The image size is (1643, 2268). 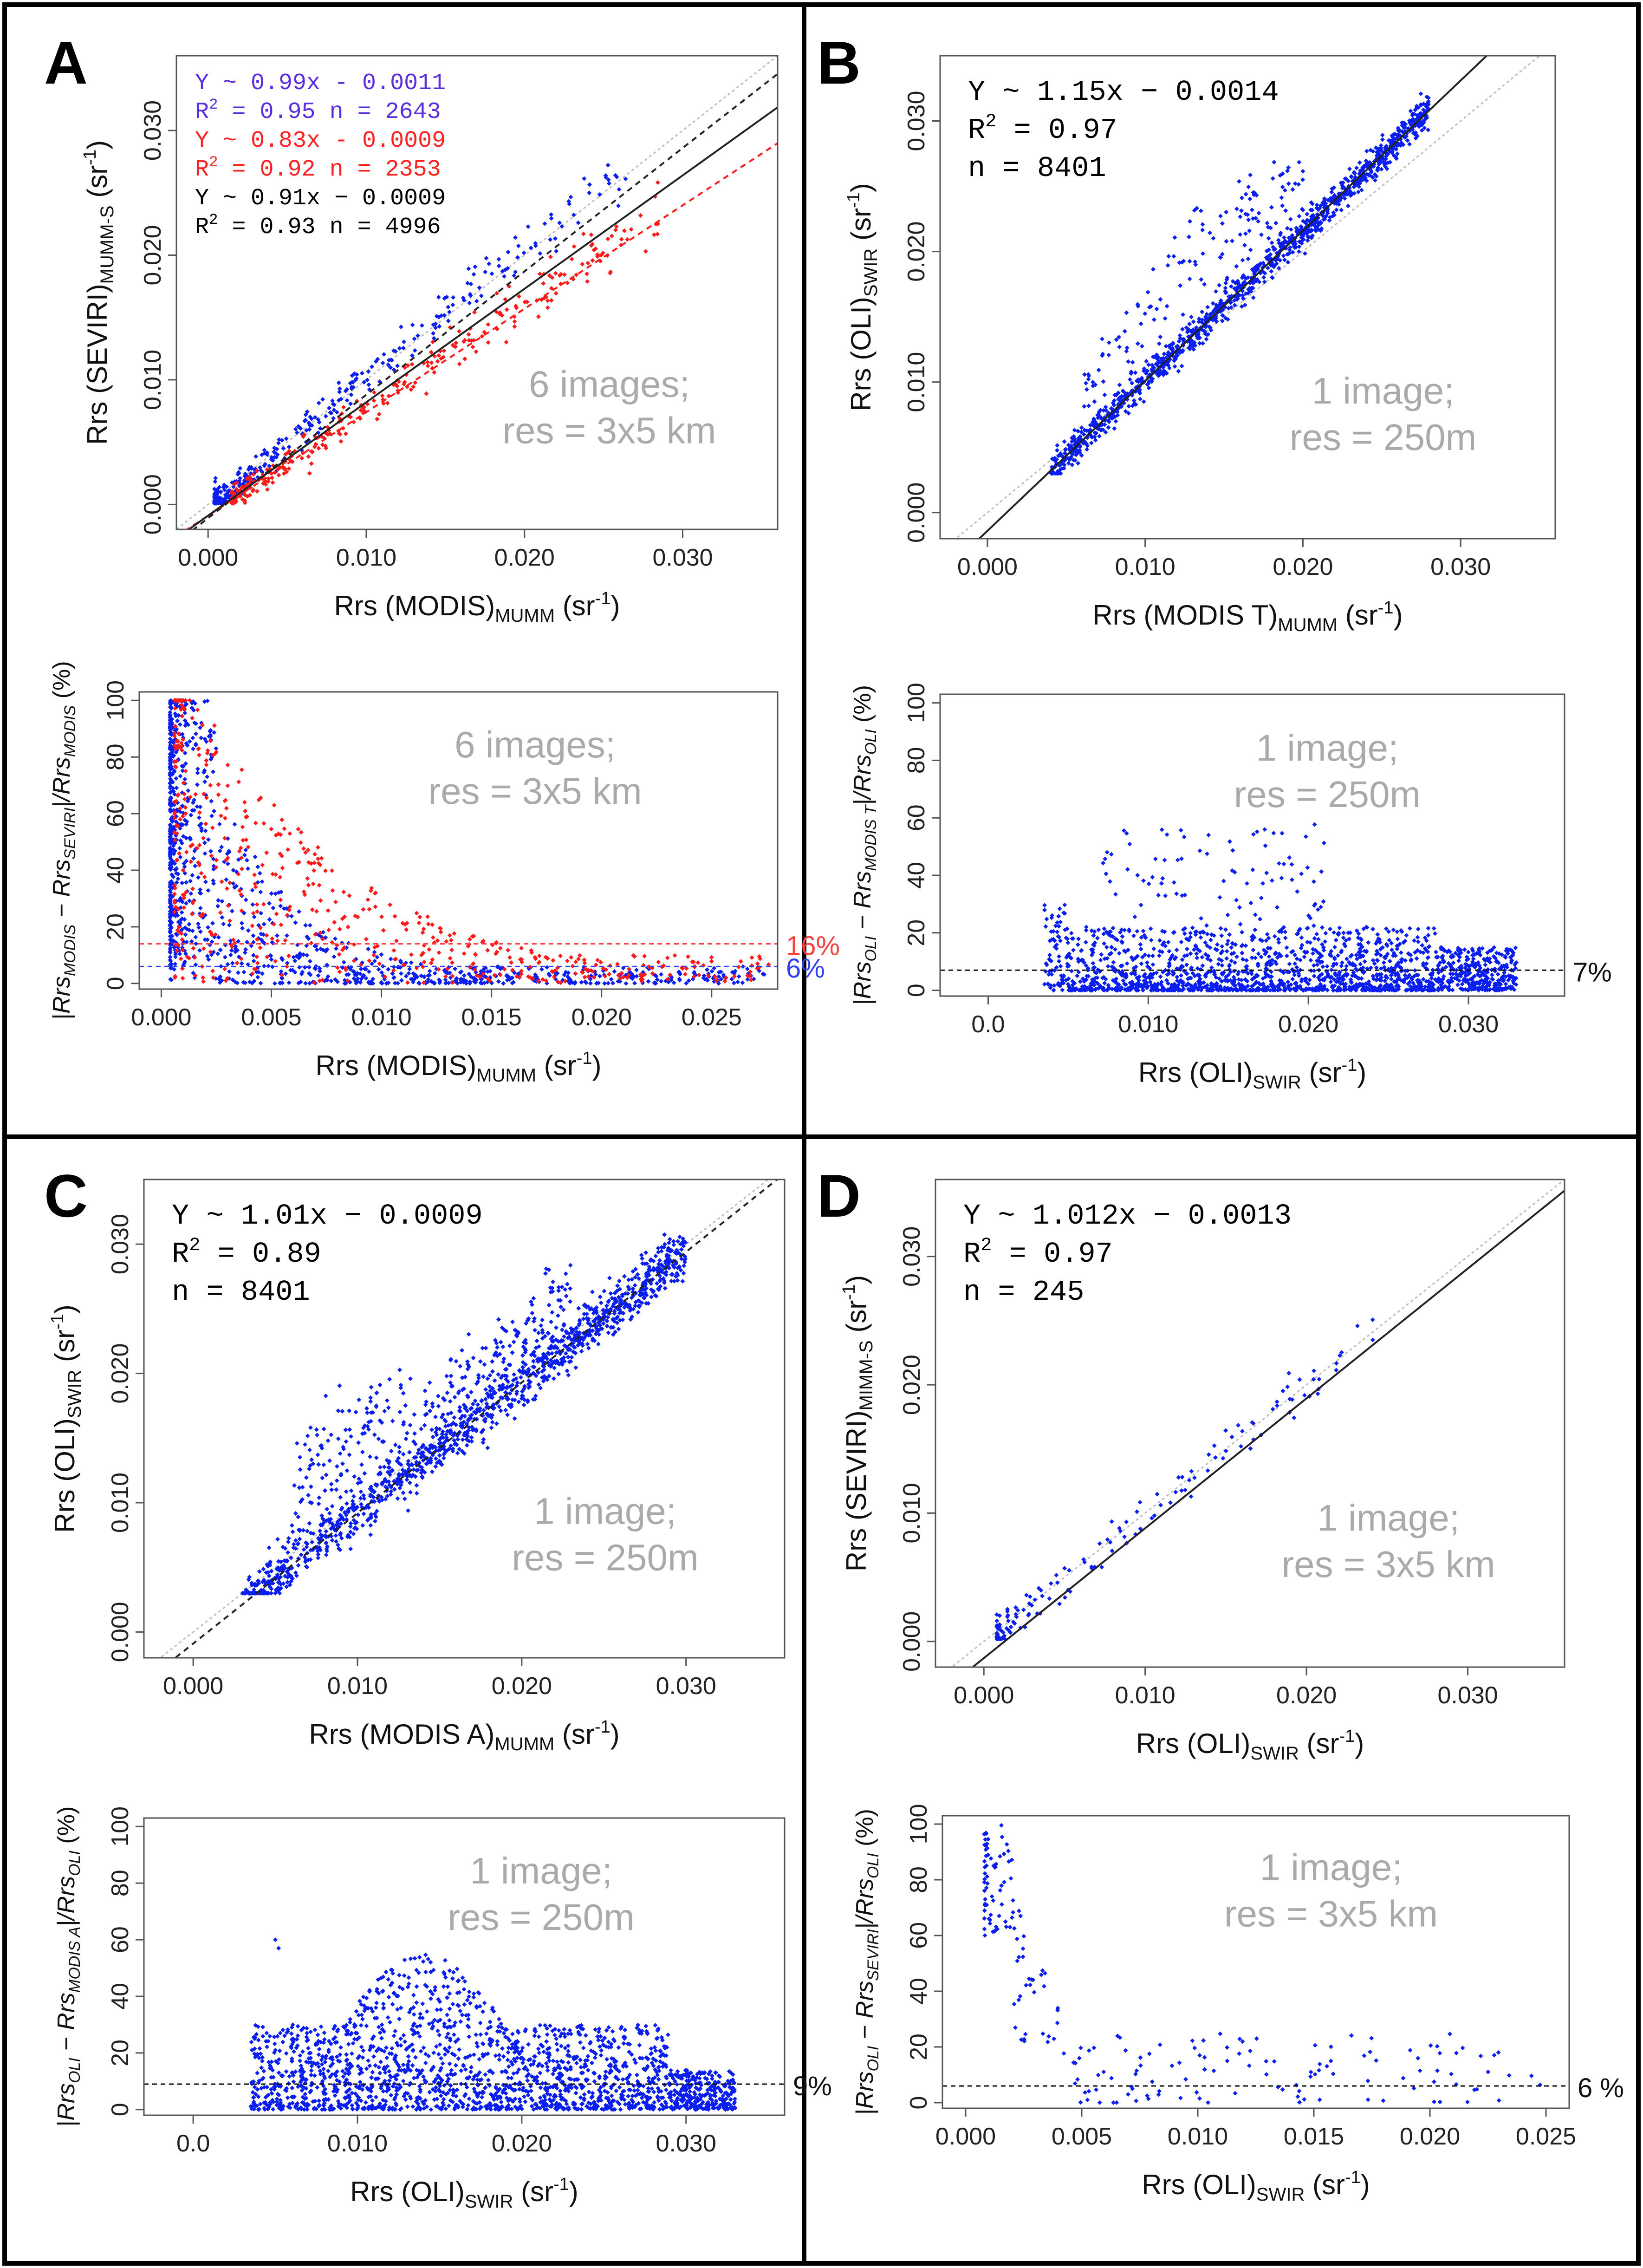 What do you see at coordinates (990, 122) in the screenshot?
I see `r-squared-exponent: 2` at bounding box center [990, 122].